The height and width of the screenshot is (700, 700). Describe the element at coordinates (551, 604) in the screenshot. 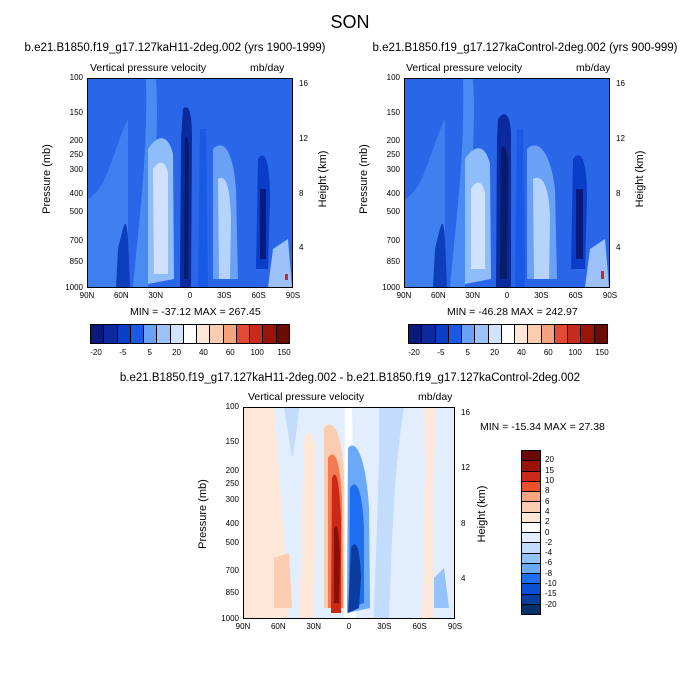

I see `colorbar-label: -20` at that location.